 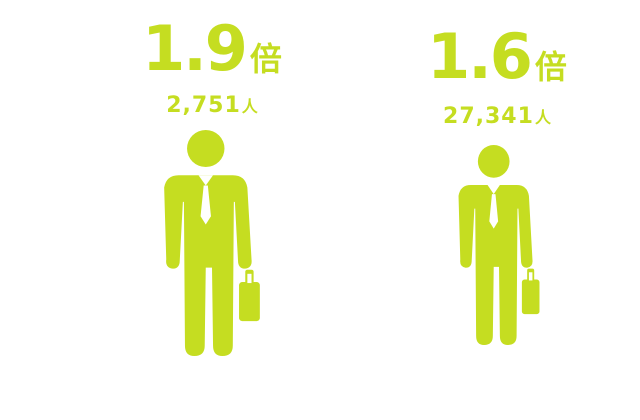 What do you see at coordinates (203, 105) in the screenshot?
I see `count-number: 2,751` at bounding box center [203, 105].